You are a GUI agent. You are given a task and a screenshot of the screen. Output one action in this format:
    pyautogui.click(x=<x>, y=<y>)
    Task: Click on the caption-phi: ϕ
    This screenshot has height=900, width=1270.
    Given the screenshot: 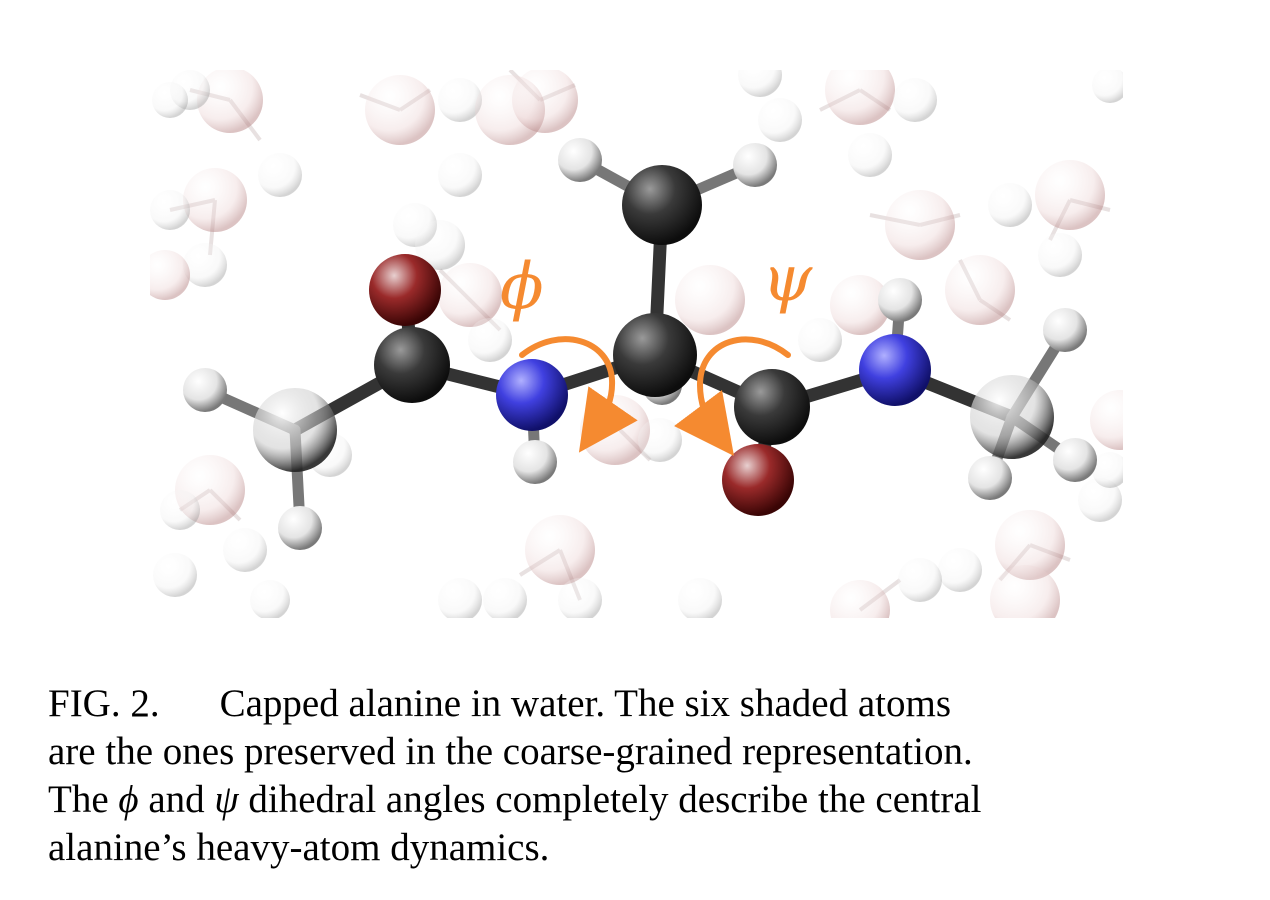 What is the action you would take?
    pyautogui.click(x=128, y=799)
    